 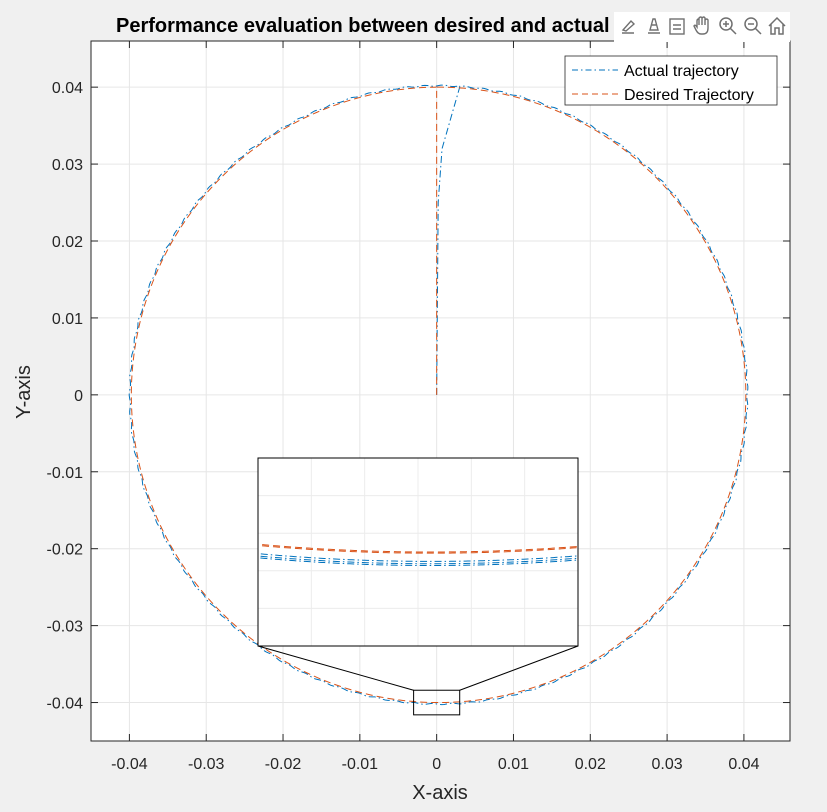 What do you see at coordinates (283, 764) in the screenshot?
I see `x-tick-label: -0.02` at bounding box center [283, 764].